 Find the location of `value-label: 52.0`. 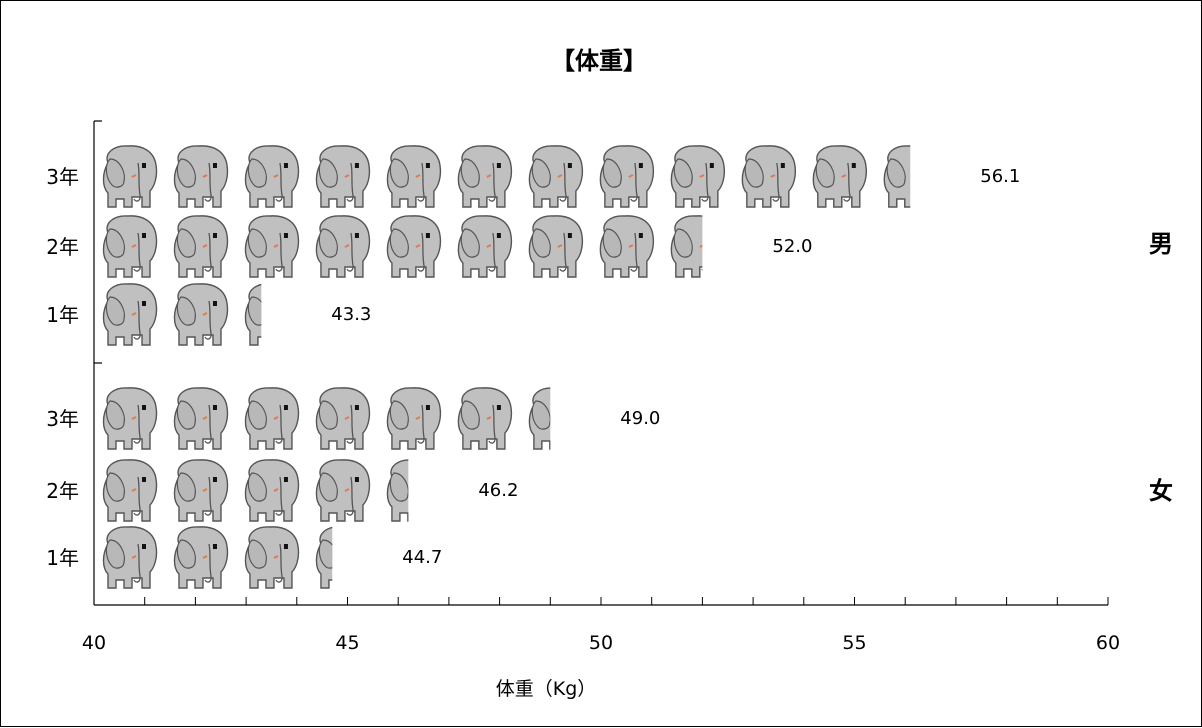

value-label: 52.0 is located at coordinates (792, 246).